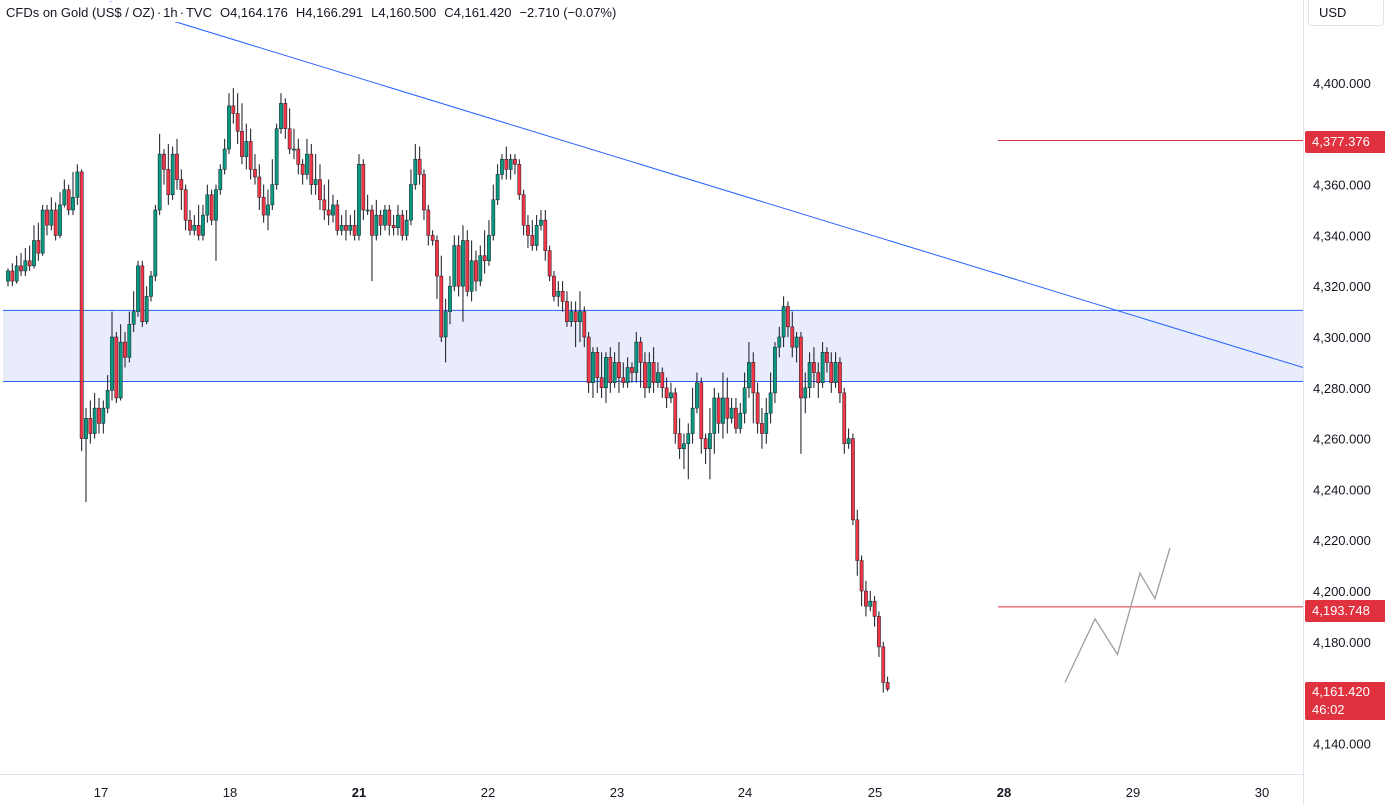  What do you see at coordinates (478, 12) in the screenshot?
I see `close-value: C4,161.420` at bounding box center [478, 12].